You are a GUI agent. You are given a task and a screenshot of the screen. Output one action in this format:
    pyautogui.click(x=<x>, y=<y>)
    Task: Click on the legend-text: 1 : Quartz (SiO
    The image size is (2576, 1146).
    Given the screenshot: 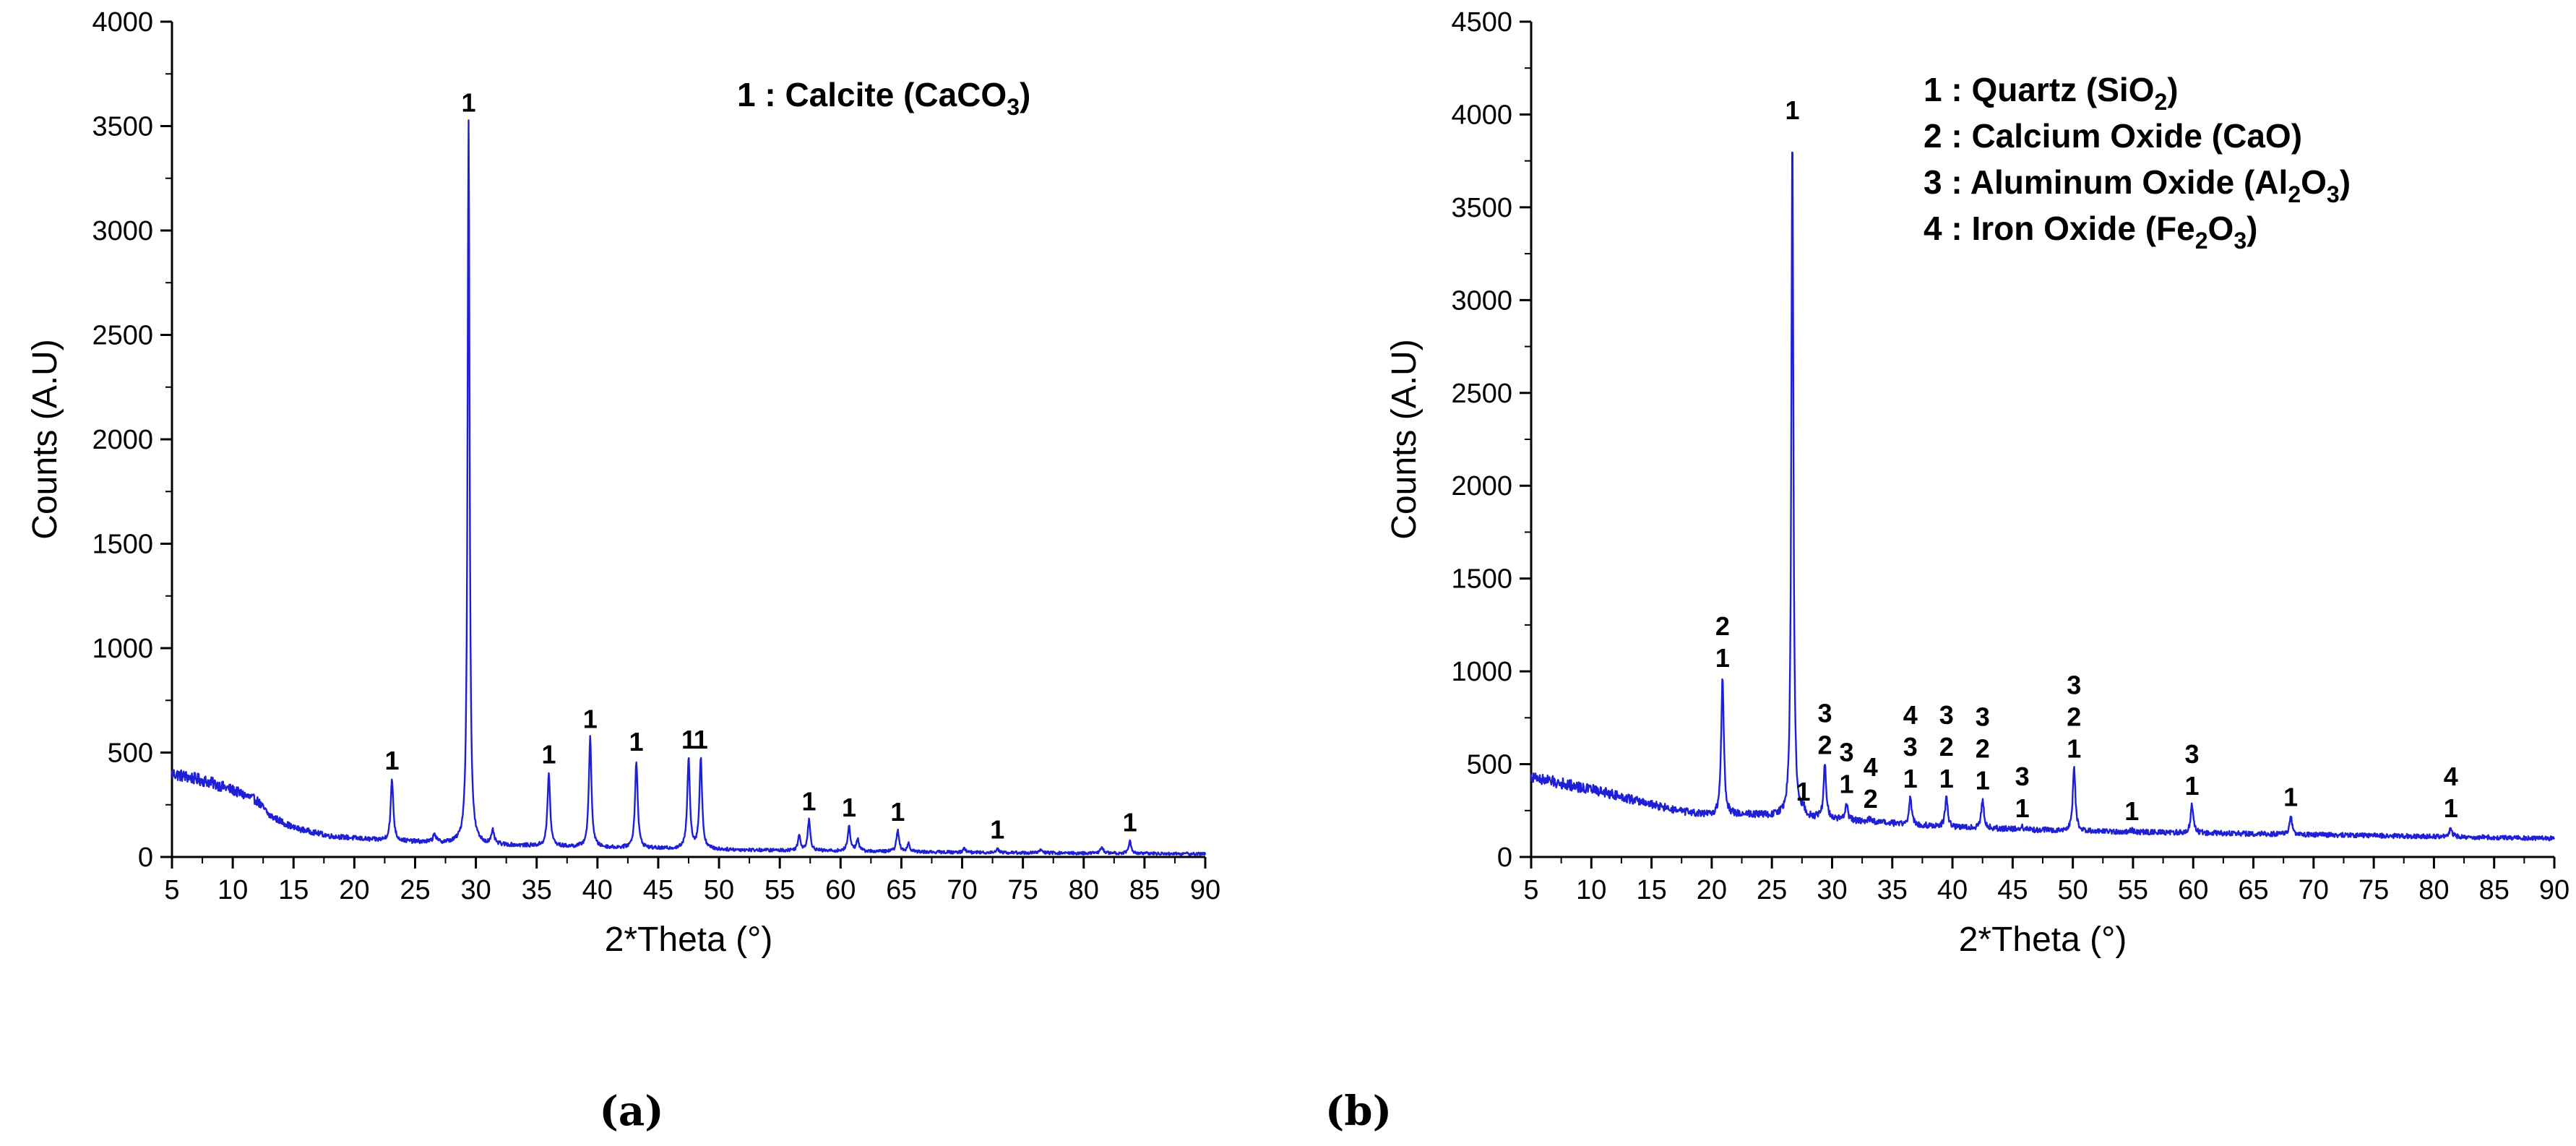 What is the action you would take?
    pyautogui.click(x=2039, y=89)
    